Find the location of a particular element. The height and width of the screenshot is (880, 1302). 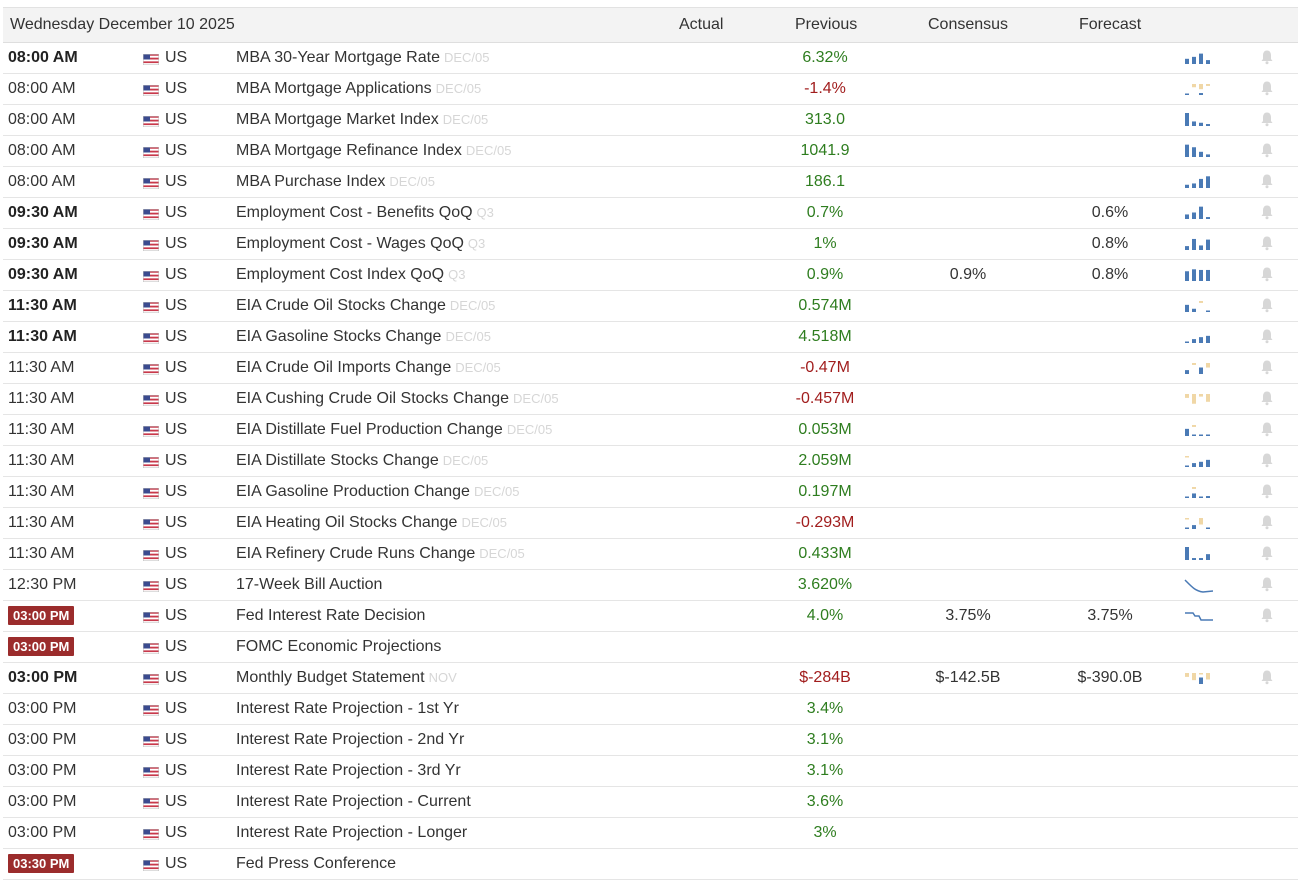

column-consensus: Consensus is located at coordinates (968, 24).